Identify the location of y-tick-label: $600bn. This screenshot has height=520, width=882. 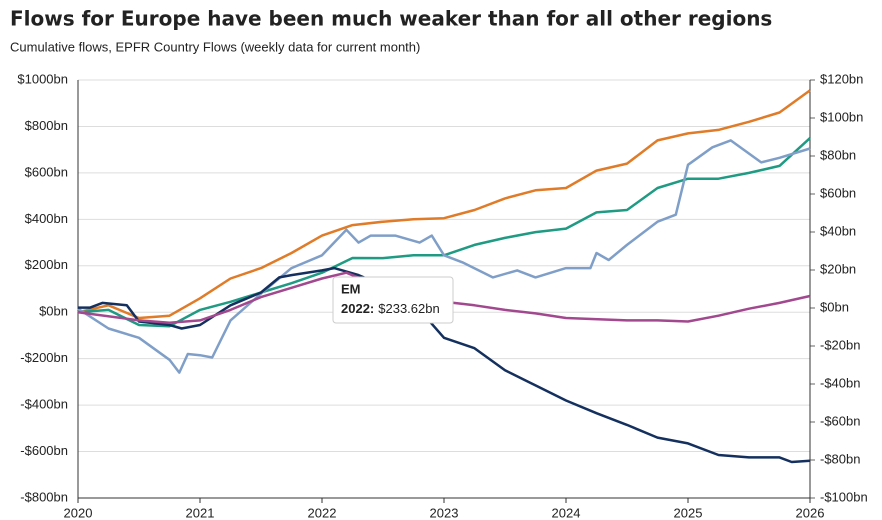
(46, 171).